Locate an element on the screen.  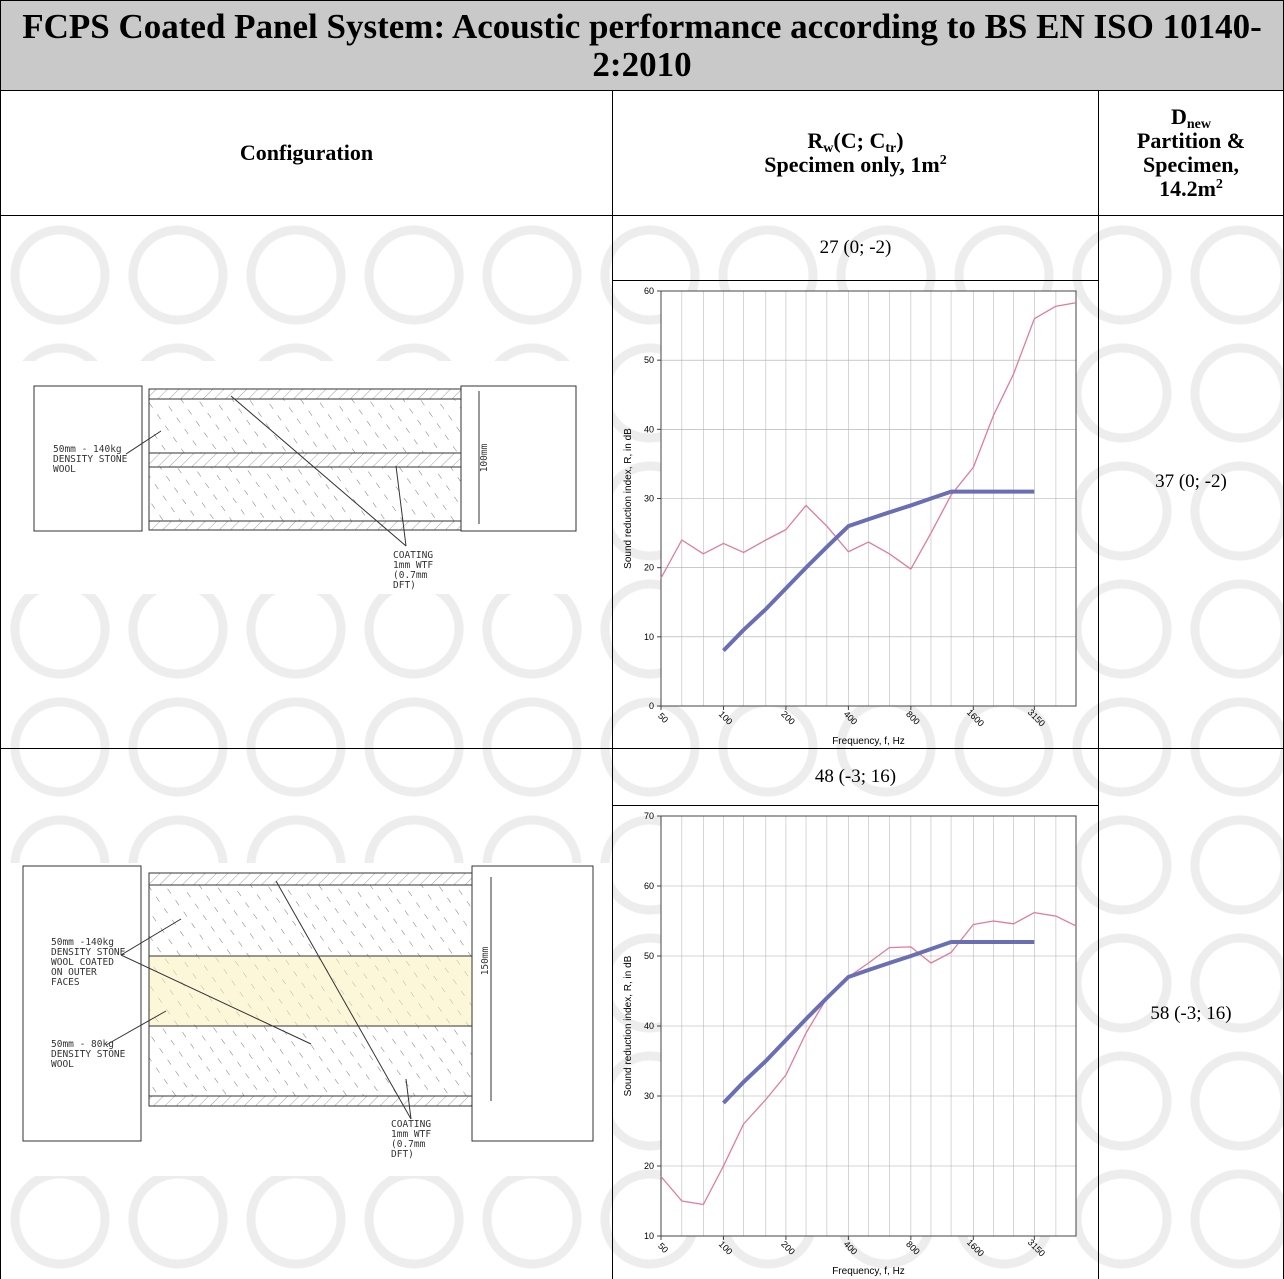
subscript: tr is located at coordinates (891, 148).